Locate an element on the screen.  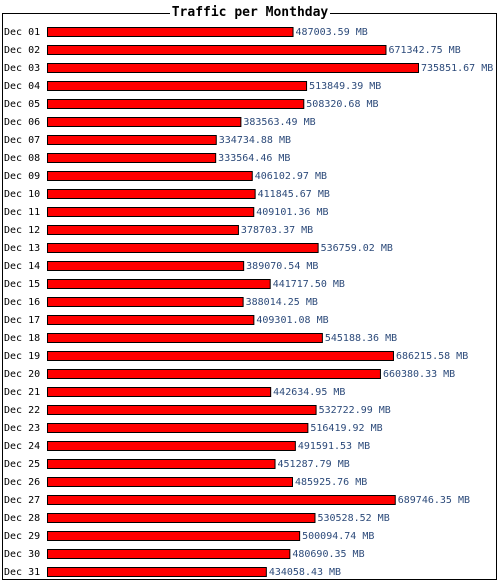
day-label: Dec 27 is located at coordinates (22, 500).